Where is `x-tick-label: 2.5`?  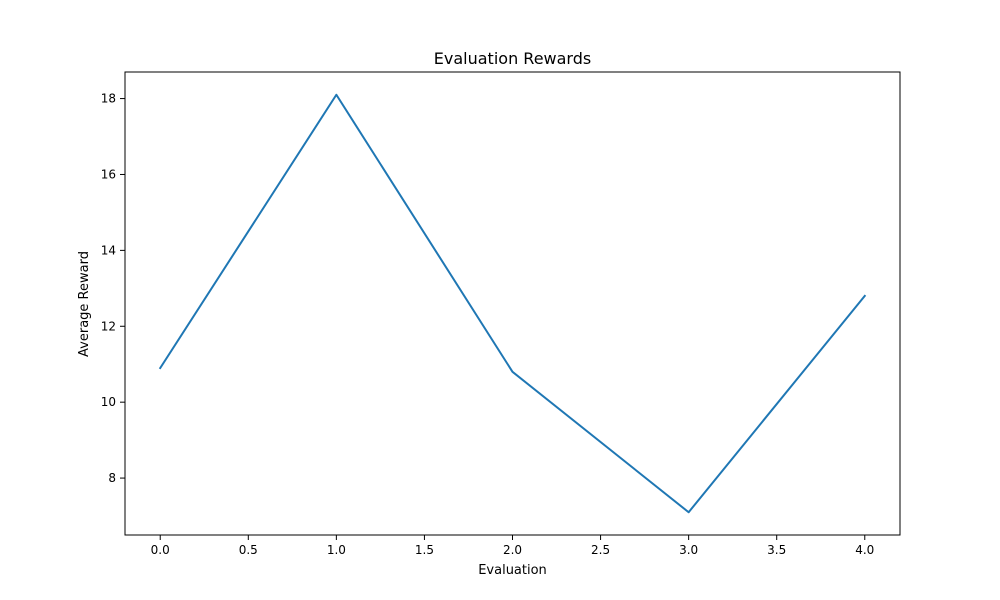 x-tick-label: 2.5 is located at coordinates (600, 550).